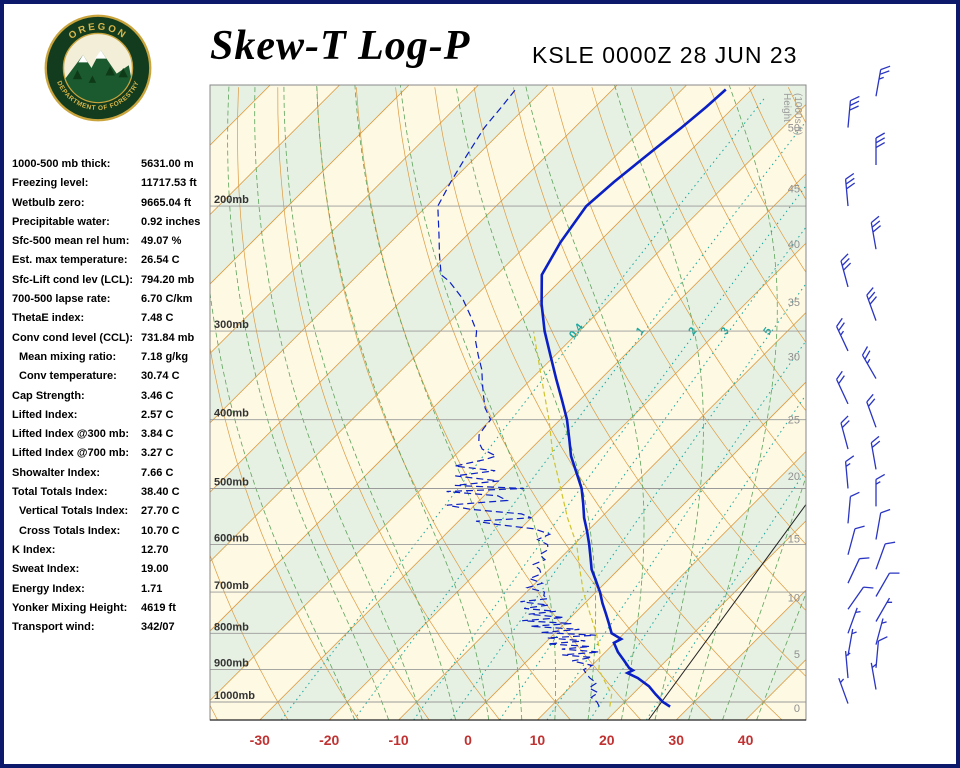  I want to click on stat-value: 3.27 C, so click(157, 453).